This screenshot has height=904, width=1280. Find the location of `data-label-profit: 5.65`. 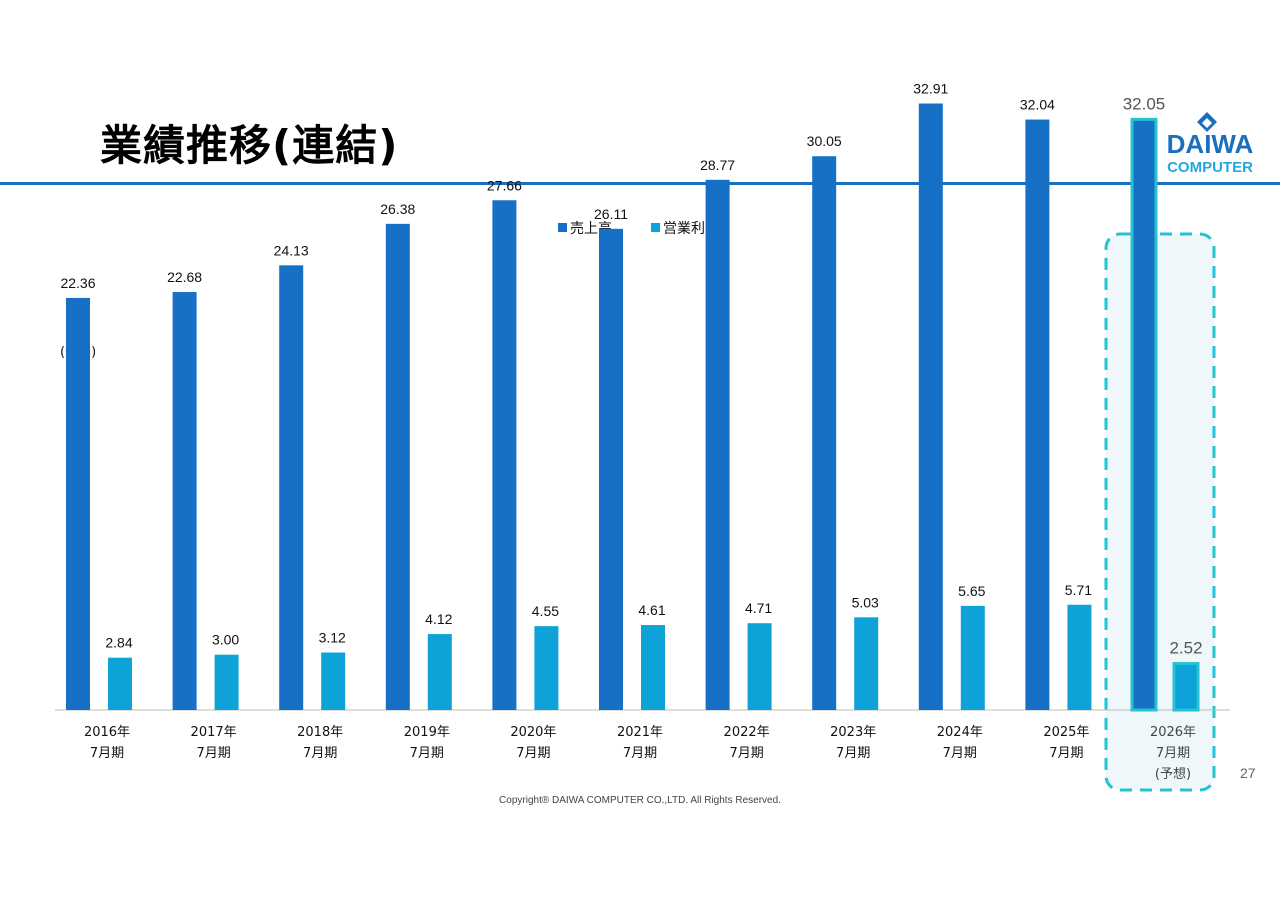

data-label-profit: 5.65 is located at coordinates (971, 591).